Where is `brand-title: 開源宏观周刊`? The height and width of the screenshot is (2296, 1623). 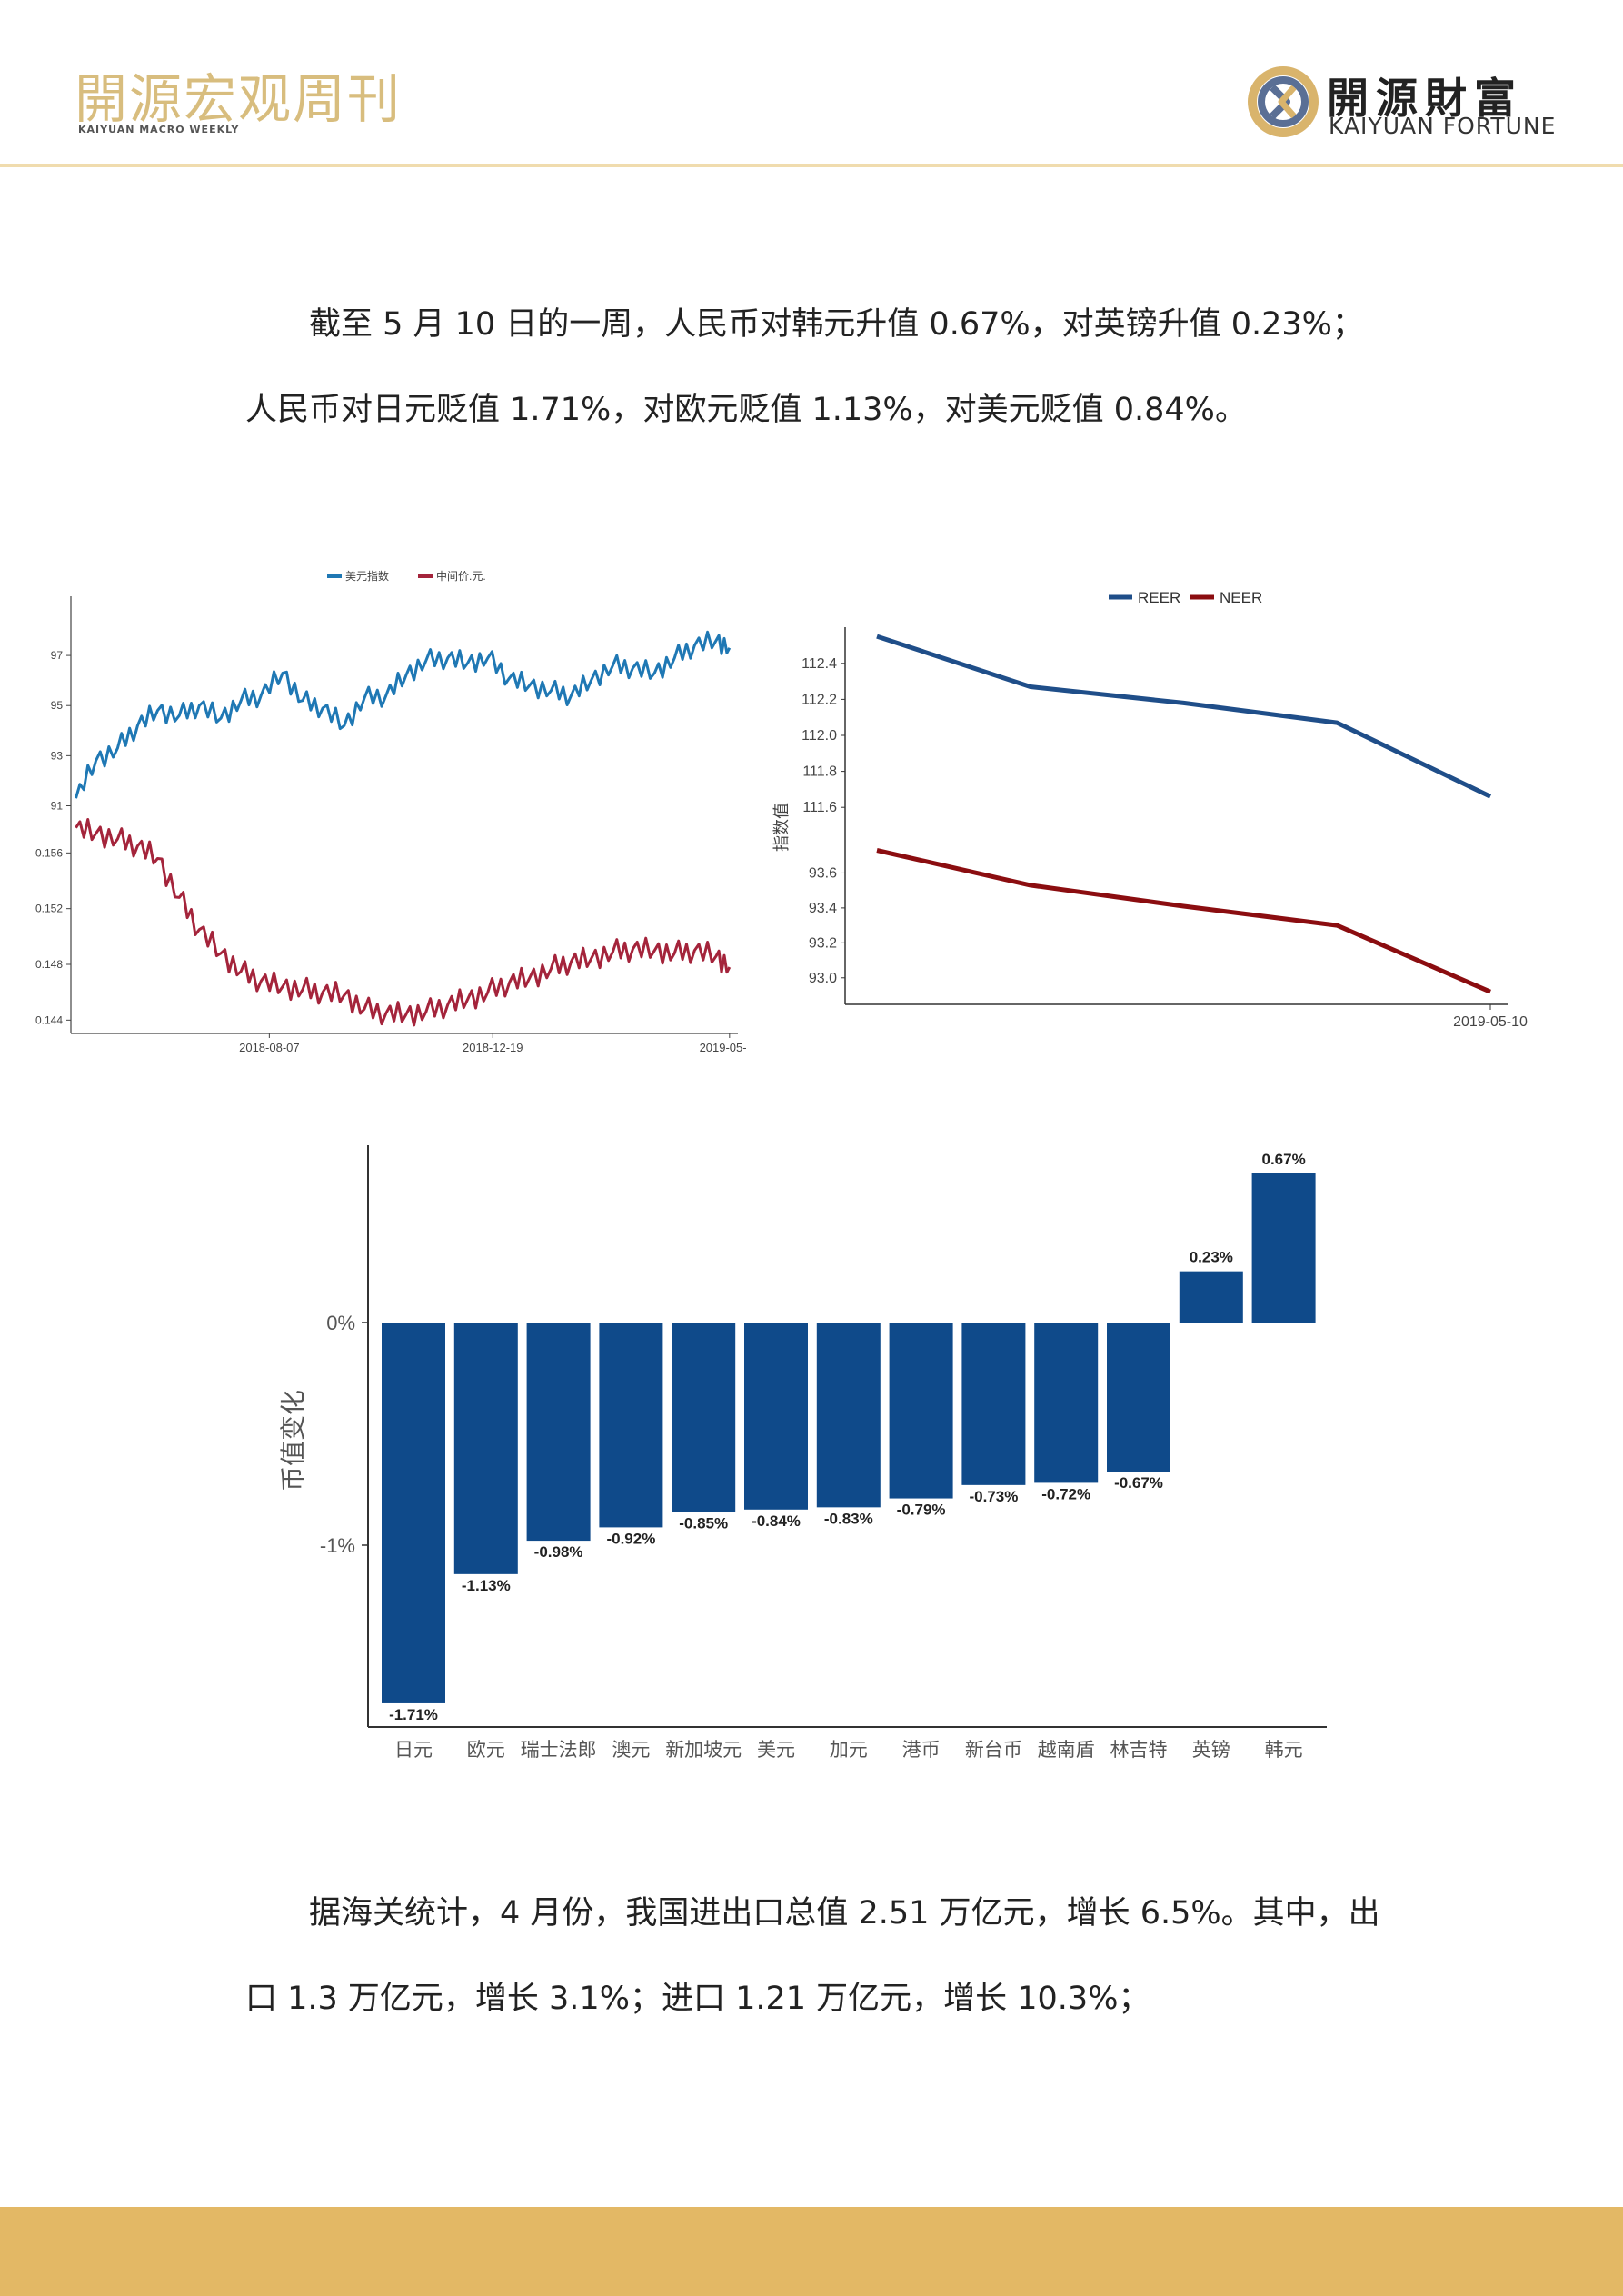 brand-title: 開源宏观周刊 is located at coordinates (239, 99).